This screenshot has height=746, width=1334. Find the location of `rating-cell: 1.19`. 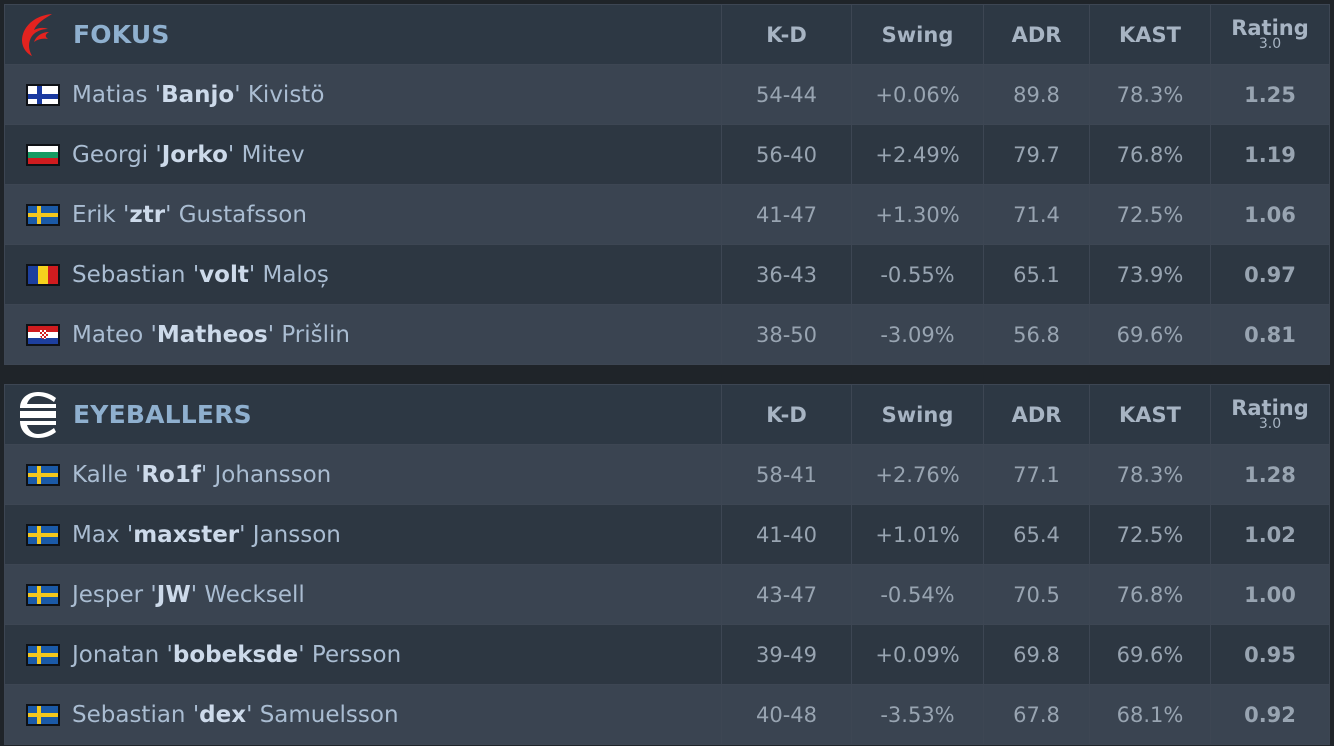

rating-cell: 1.19 is located at coordinates (1270, 154).